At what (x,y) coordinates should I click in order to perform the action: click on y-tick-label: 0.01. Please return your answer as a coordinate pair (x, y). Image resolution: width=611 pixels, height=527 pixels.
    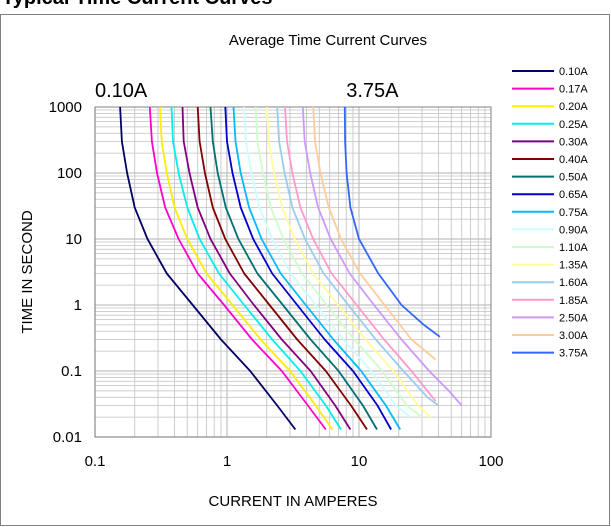
    Looking at the image, I should click on (67, 437).